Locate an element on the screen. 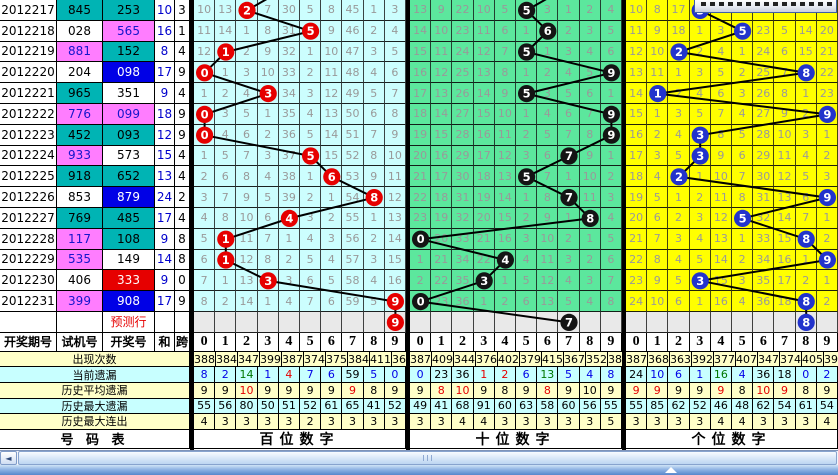 The height and width of the screenshot is (475, 838). stat-value: 55 is located at coordinates (611, 406).